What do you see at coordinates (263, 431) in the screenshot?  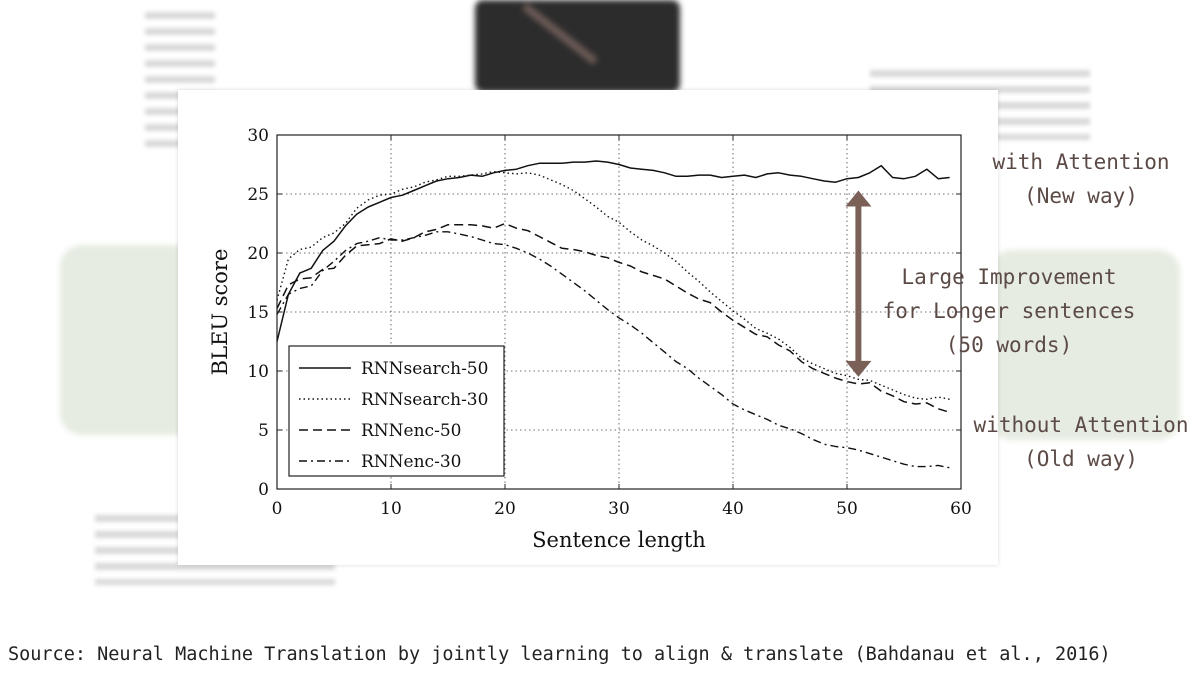 I see `y-tick-label: 5` at bounding box center [263, 431].